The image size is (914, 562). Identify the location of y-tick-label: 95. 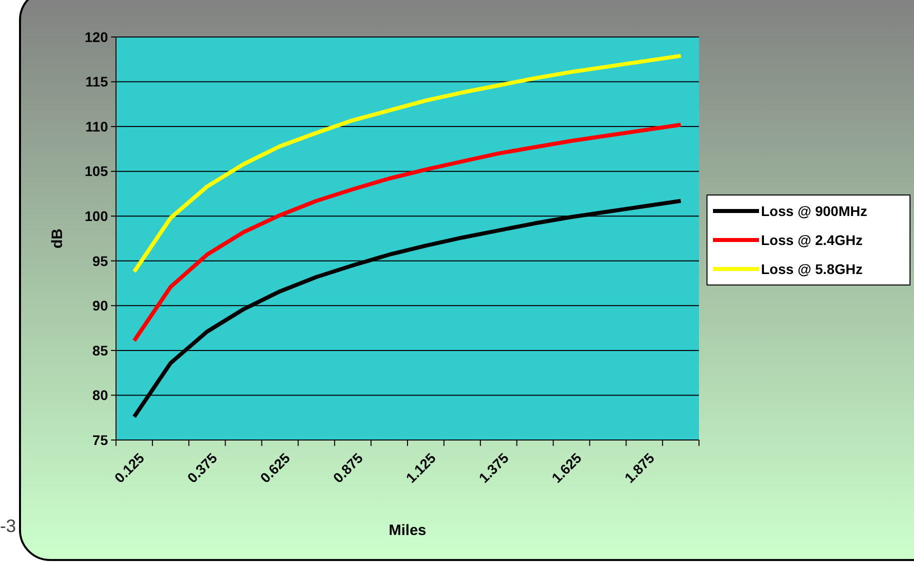
(100, 260).